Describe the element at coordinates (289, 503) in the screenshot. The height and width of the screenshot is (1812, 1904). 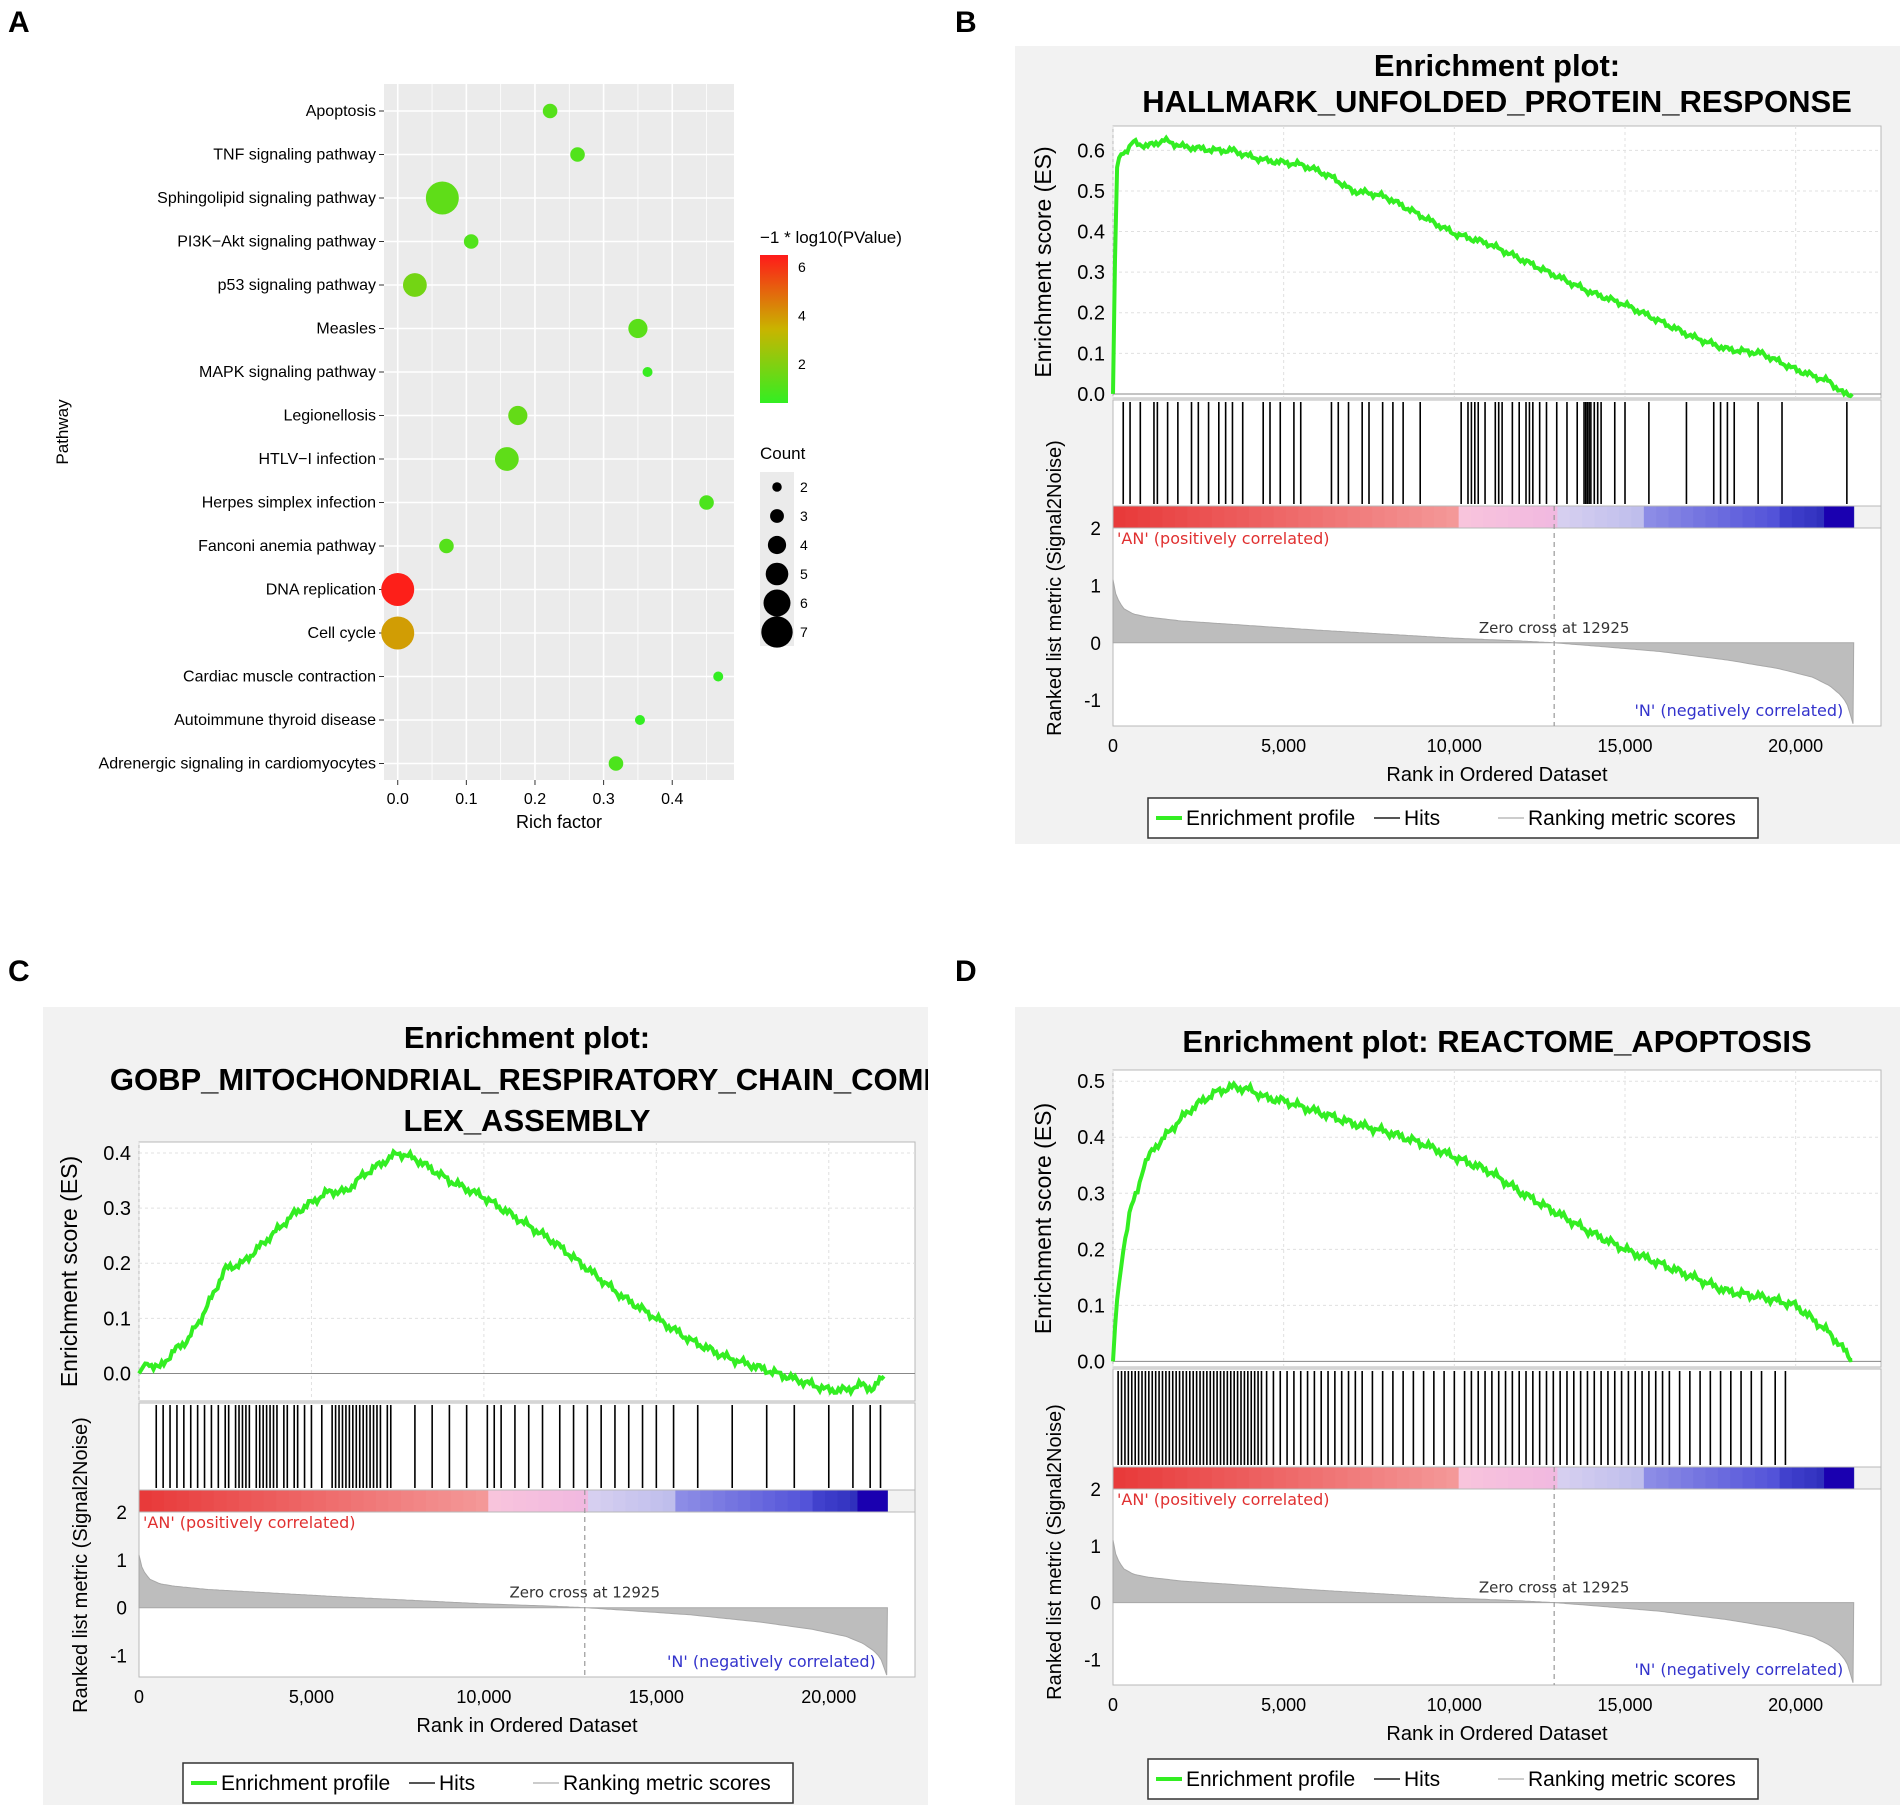
I see `category-label: Herpes simplex infection` at that location.